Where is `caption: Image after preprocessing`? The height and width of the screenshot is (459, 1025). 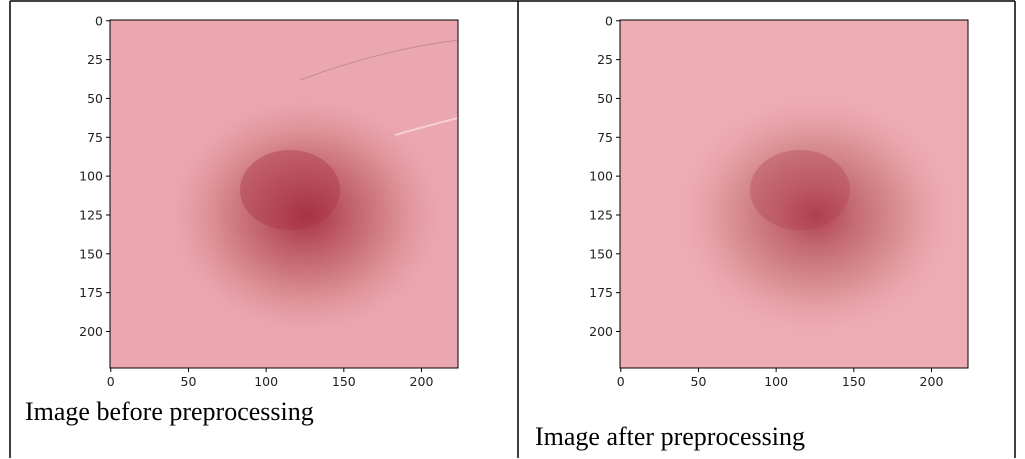 caption: Image after preprocessing is located at coordinates (670, 436).